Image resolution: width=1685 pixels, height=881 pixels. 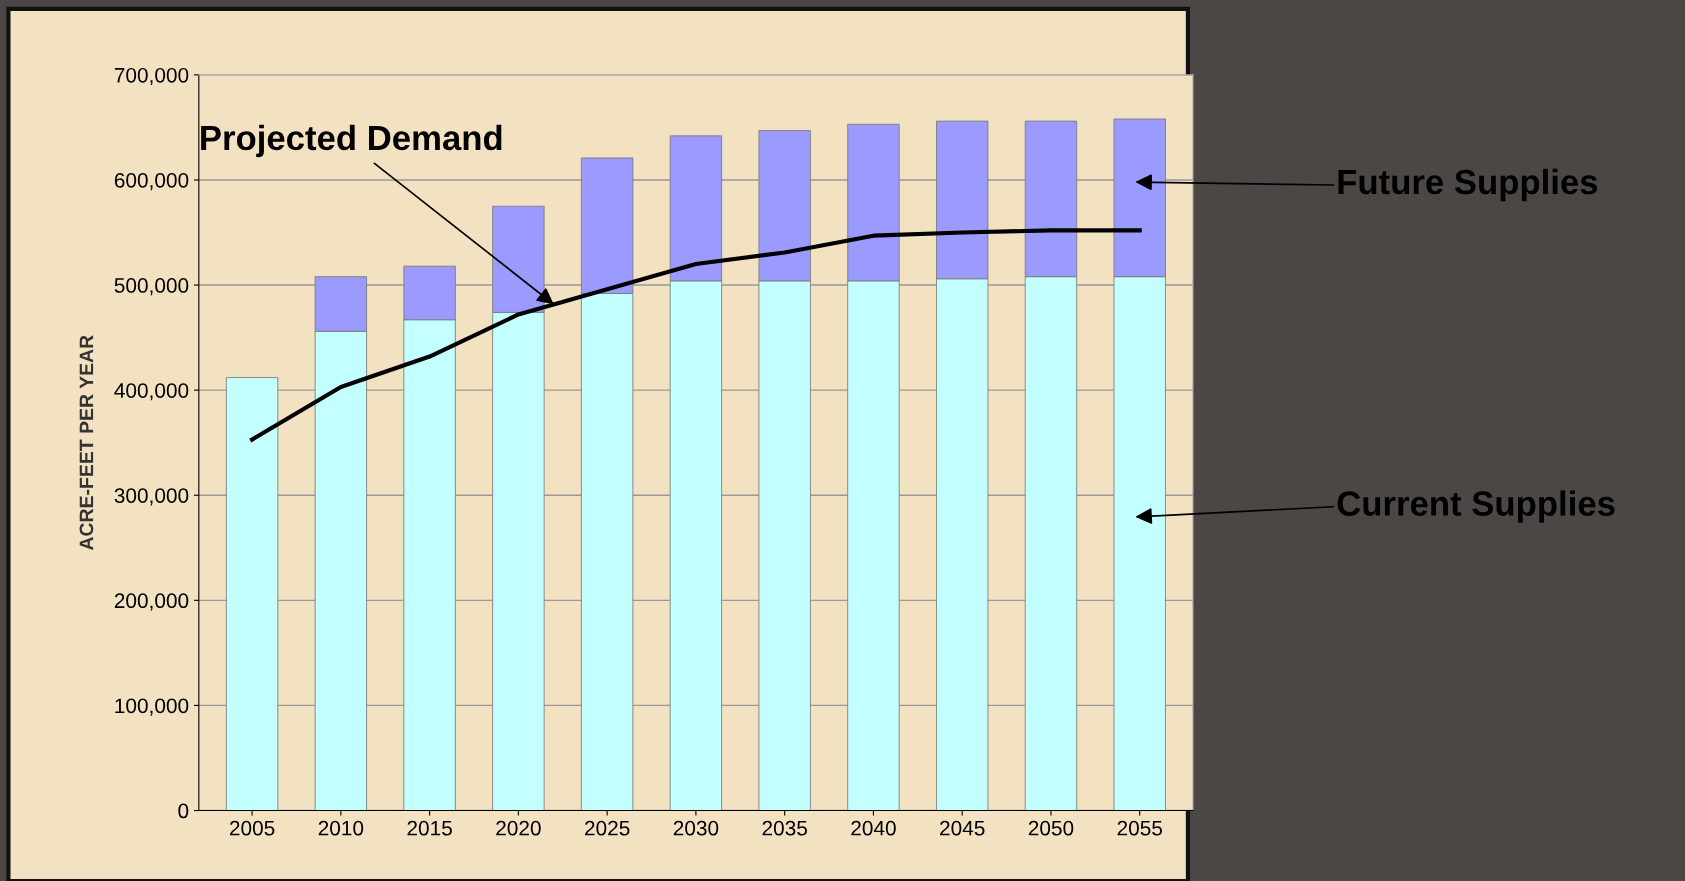 I want to click on x-tick-label: 2035, so click(x=784, y=828).